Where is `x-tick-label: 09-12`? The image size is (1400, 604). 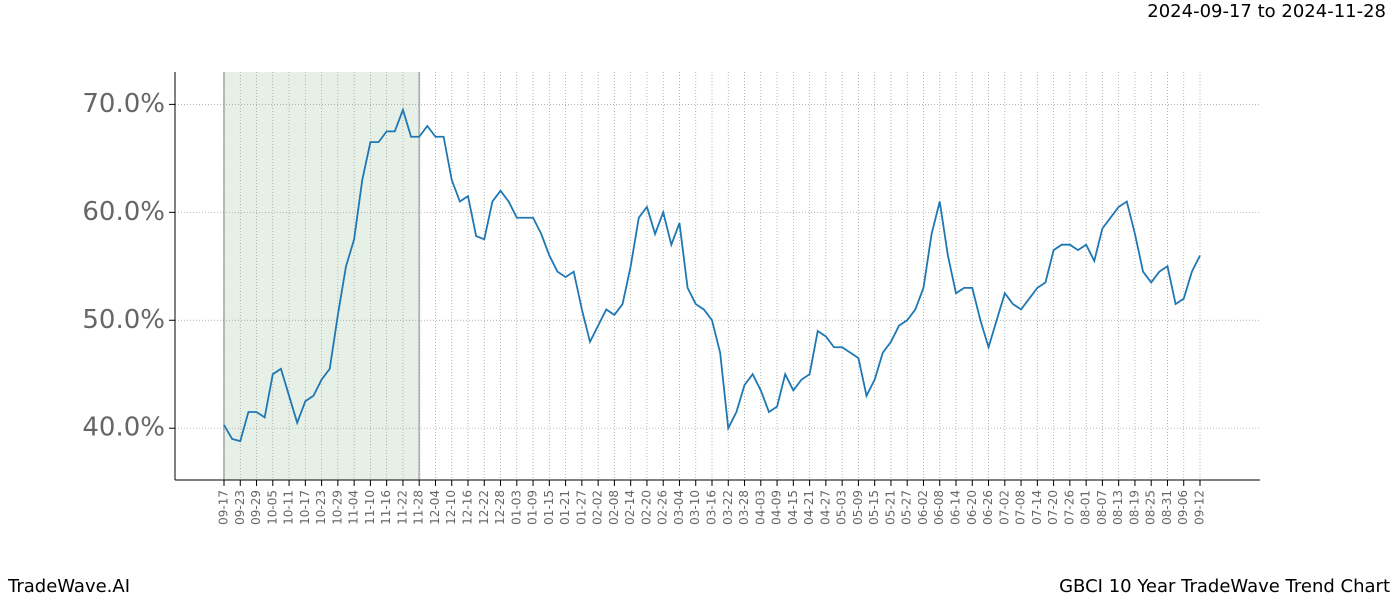
x-tick-label: 09-12 is located at coordinates (1200, 507).